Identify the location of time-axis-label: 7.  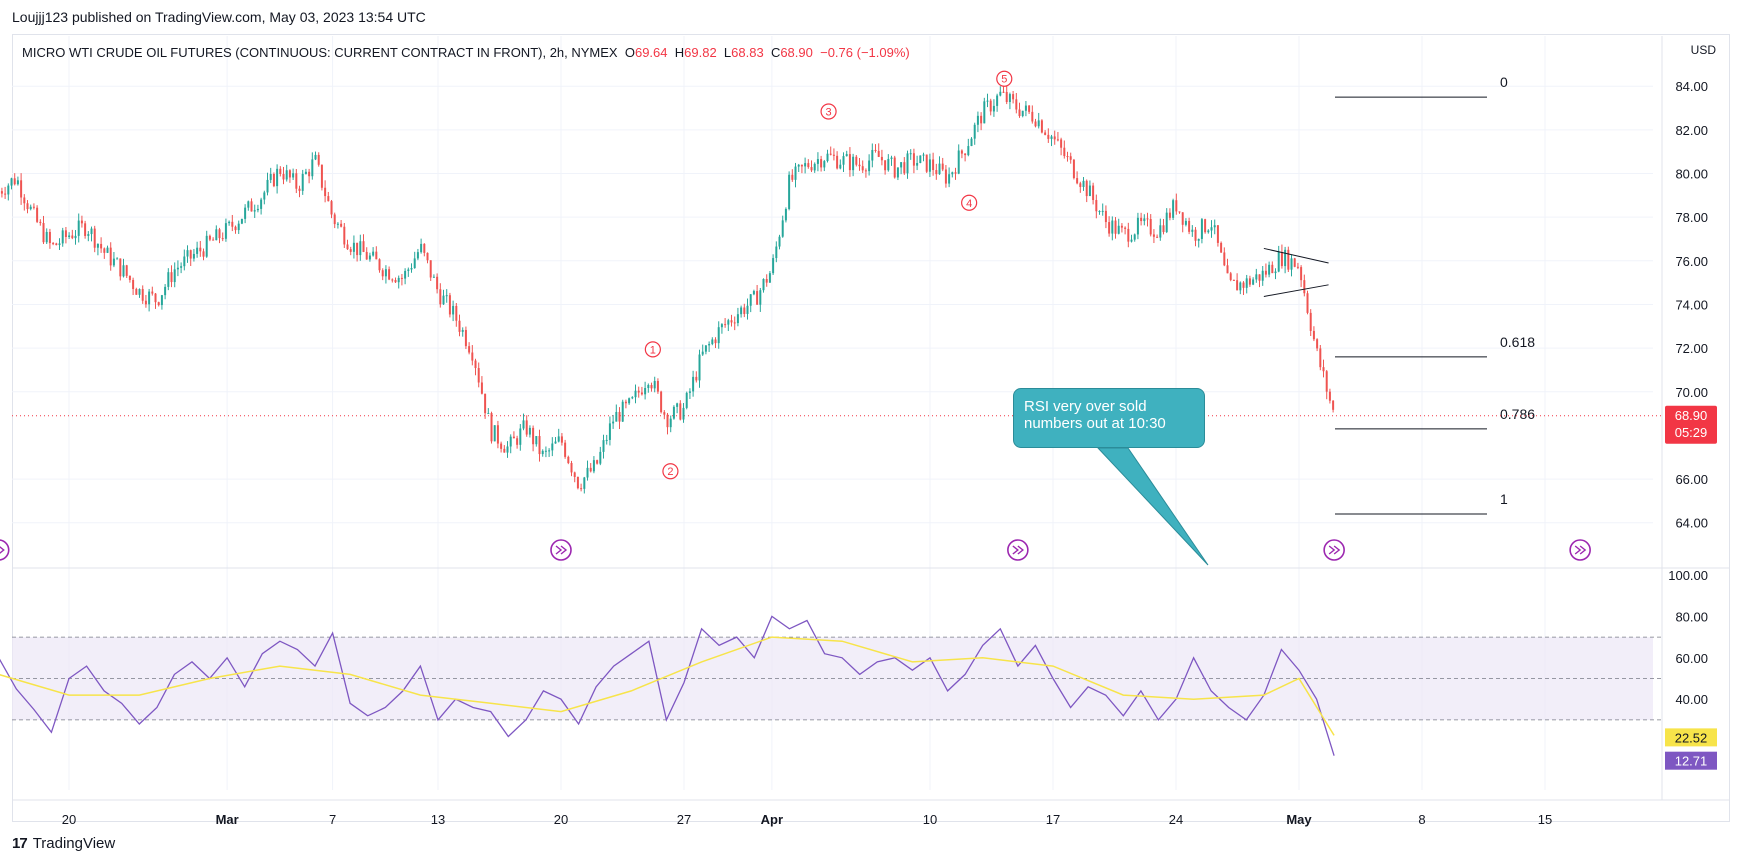
(332, 819).